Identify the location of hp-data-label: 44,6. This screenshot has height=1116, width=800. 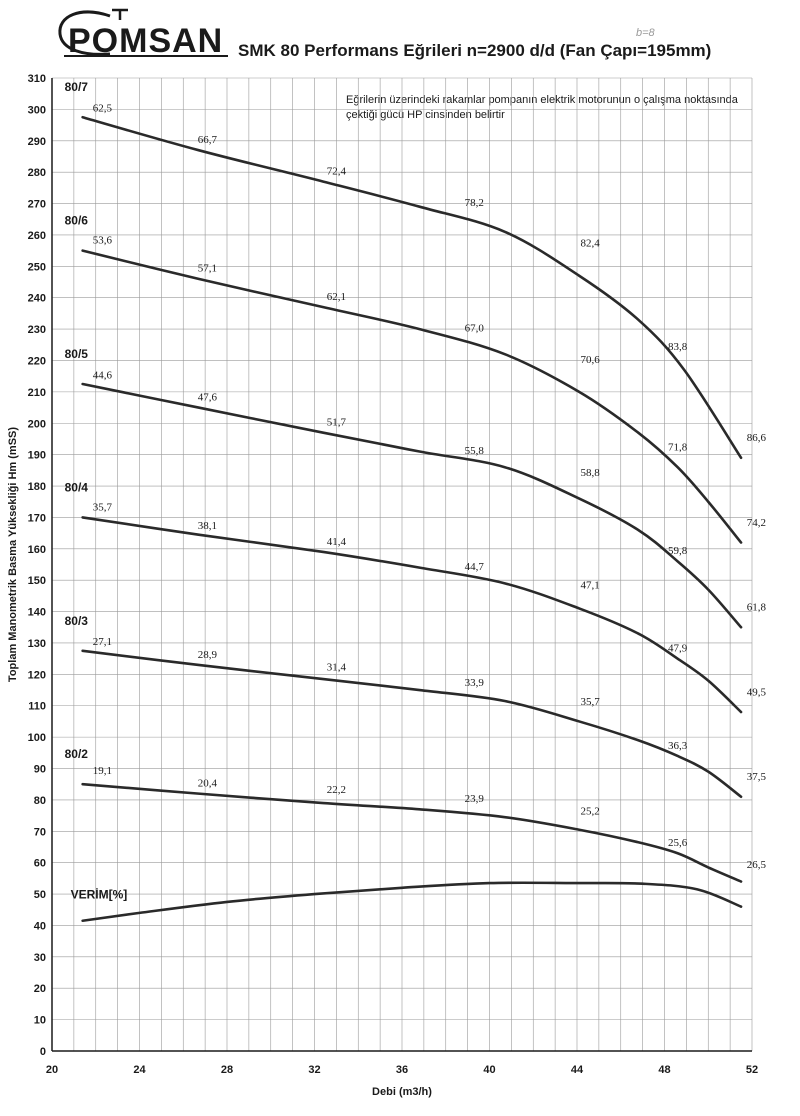
(103, 375).